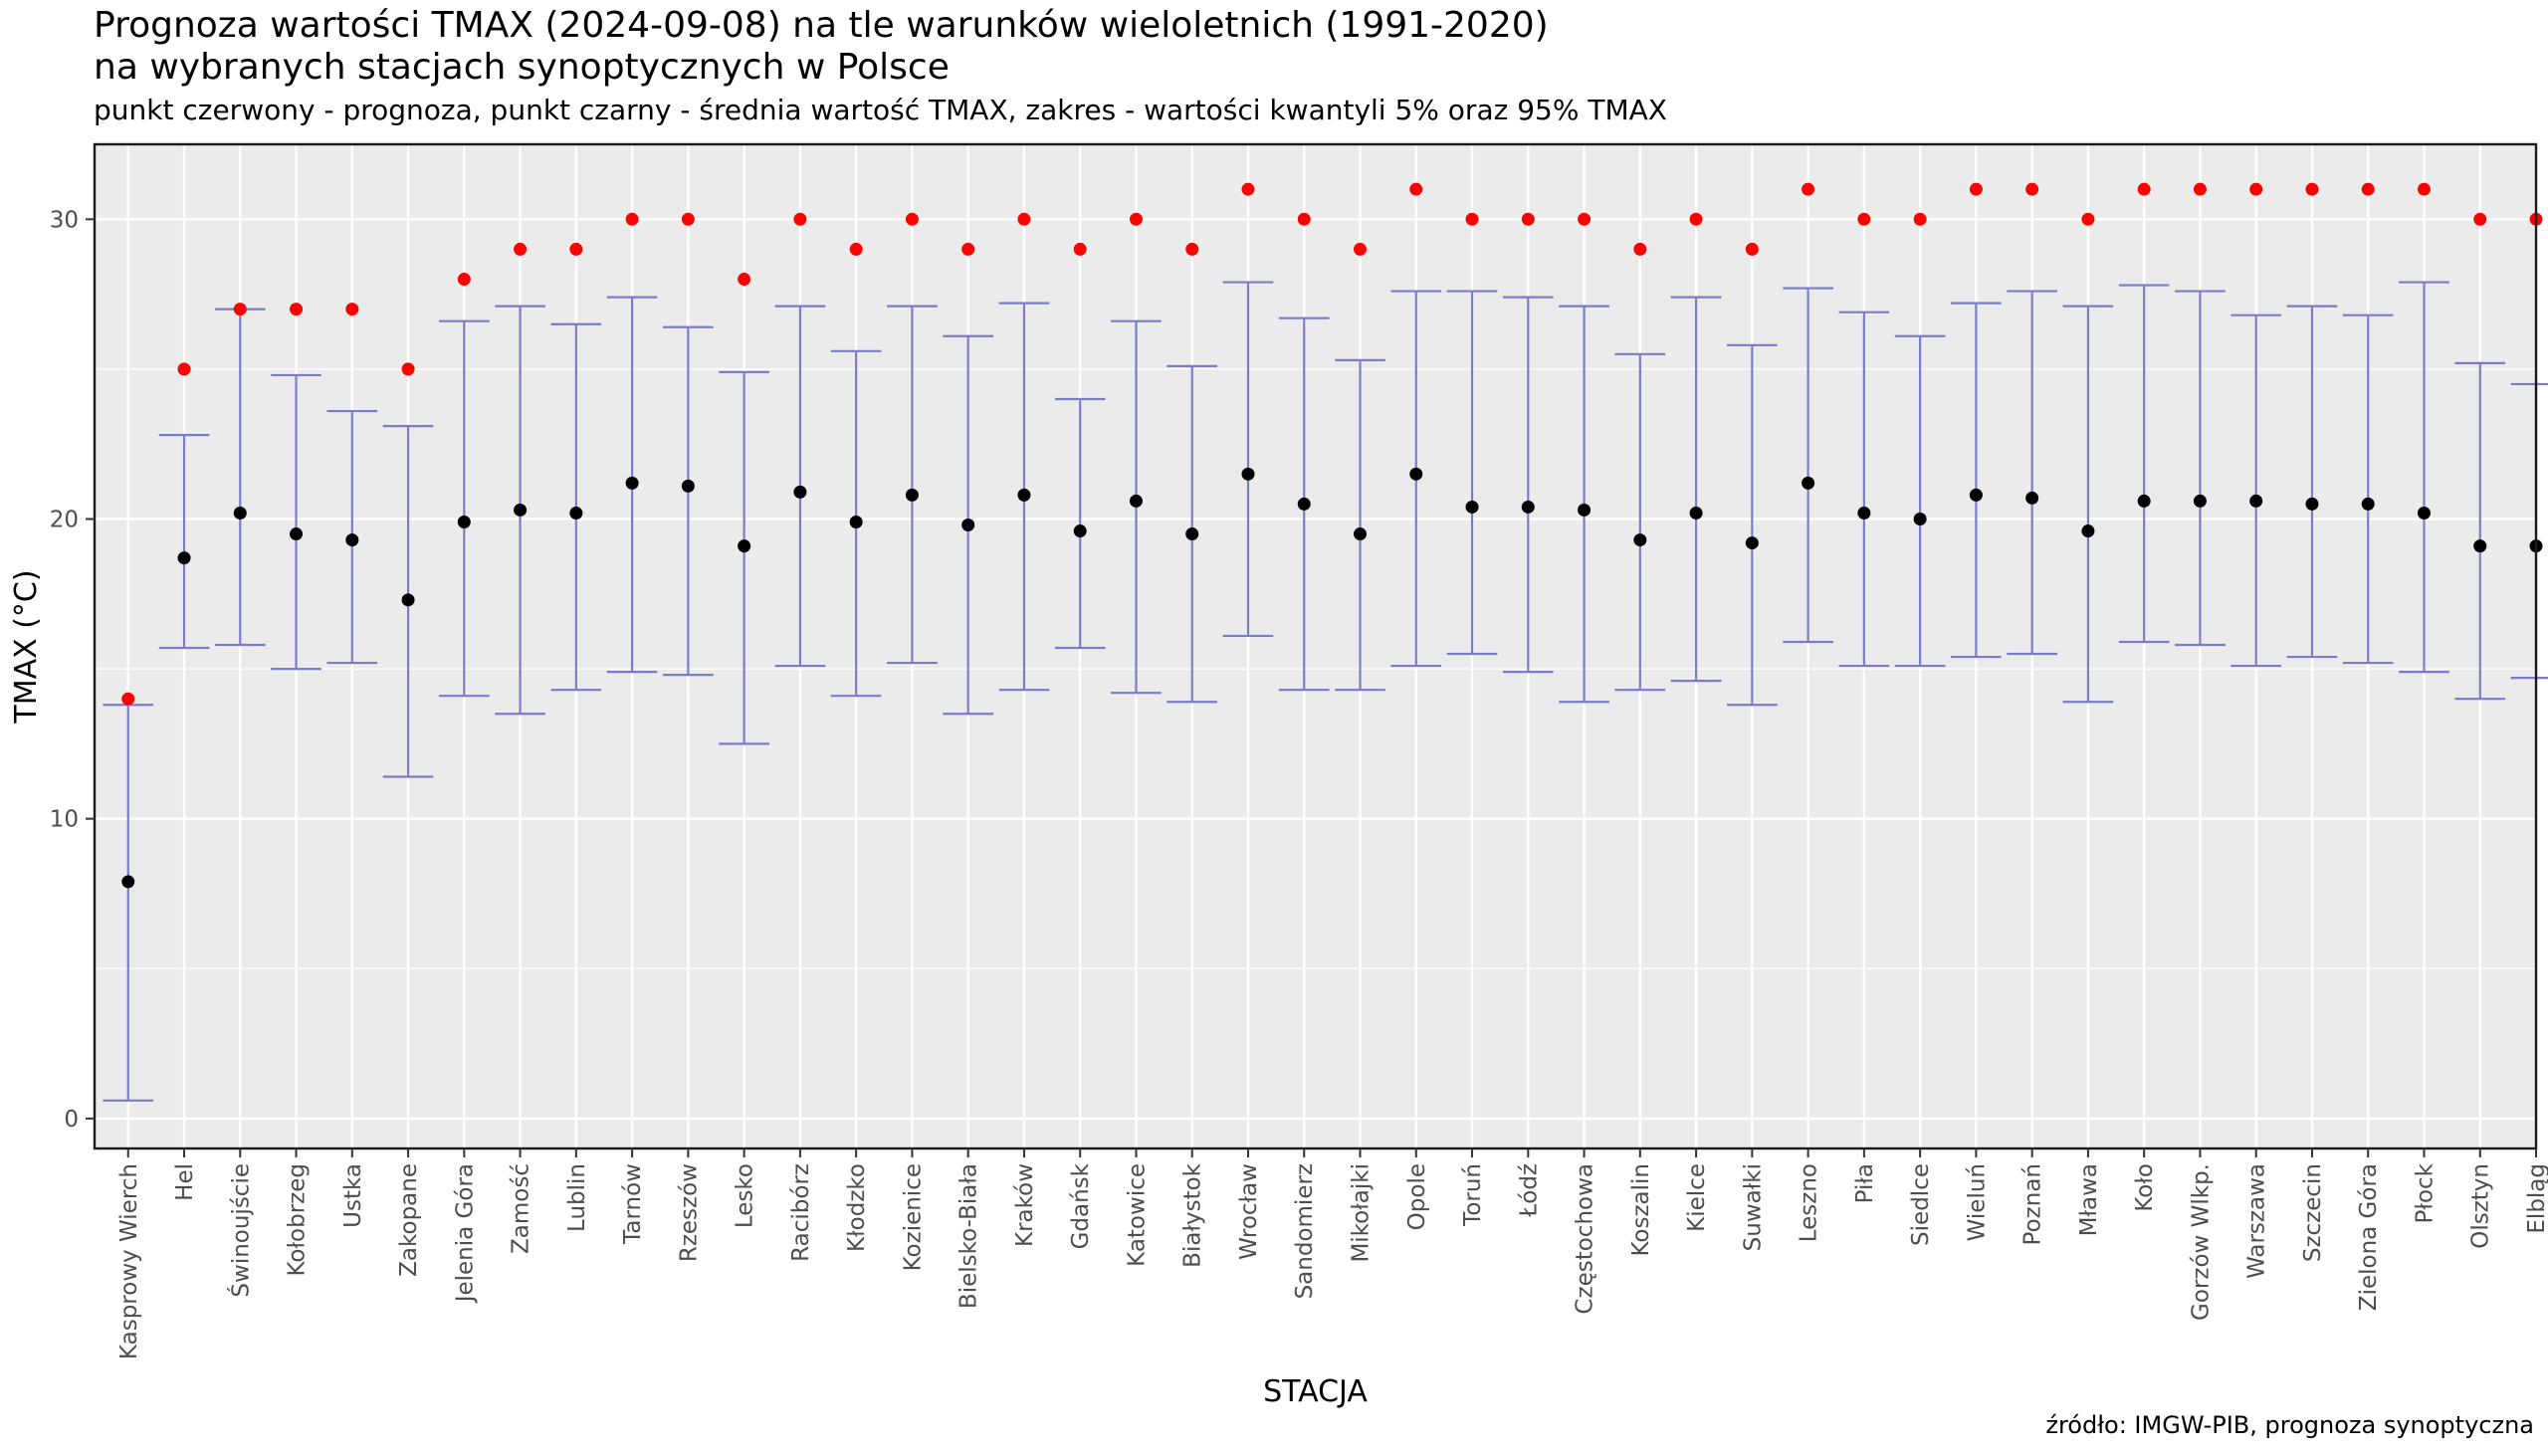 The width and height of the screenshot is (2548, 1456). What do you see at coordinates (2289, 1425) in the screenshot?
I see `source-caption: źródło: IMGW-PIB, prognoza synoptyczna` at bounding box center [2289, 1425].